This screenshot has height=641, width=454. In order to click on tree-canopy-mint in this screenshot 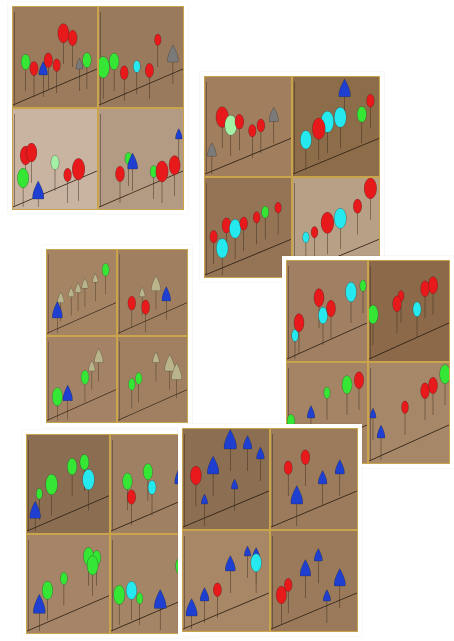, I will do `click(55, 162)`.